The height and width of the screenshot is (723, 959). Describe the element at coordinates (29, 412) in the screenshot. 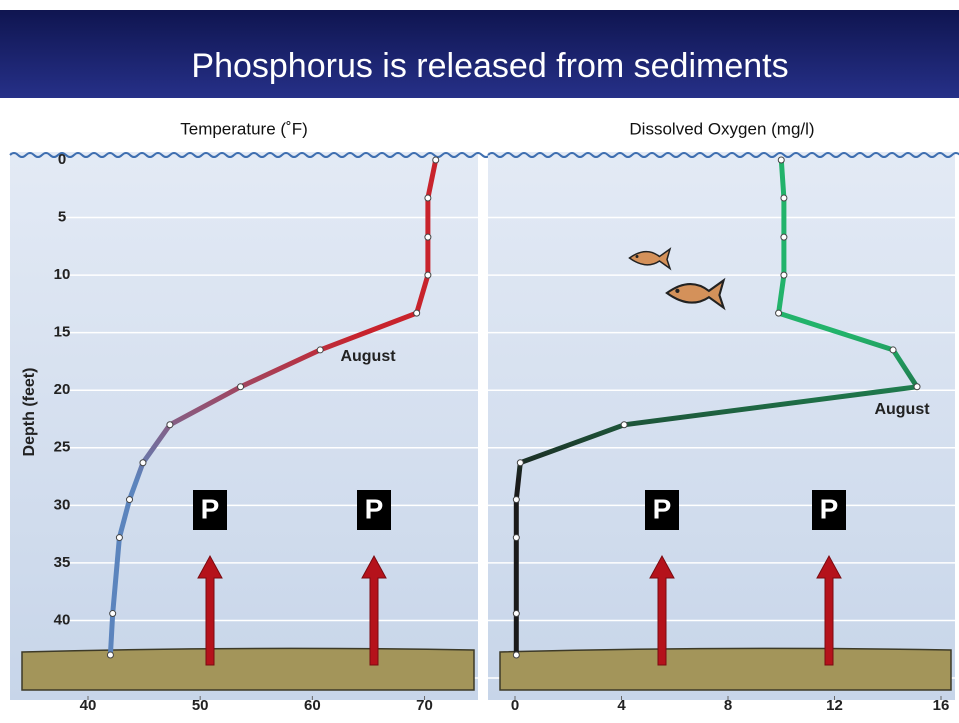

I see `y-axis-label: Depth (feet)` at that location.